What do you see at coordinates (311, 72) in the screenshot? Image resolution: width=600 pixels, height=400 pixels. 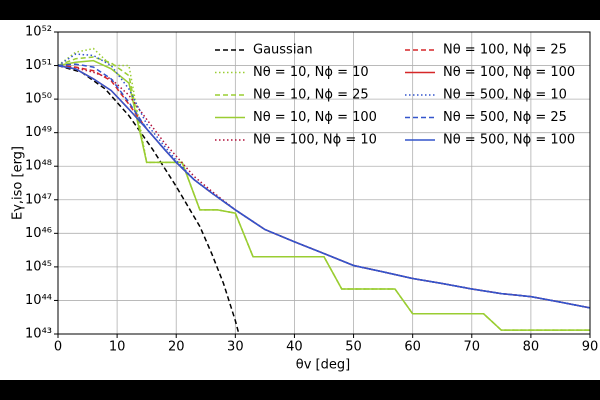 I see `legend-label: Nθ = 10, Nϕ = 10` at bounding box center [311, 72].